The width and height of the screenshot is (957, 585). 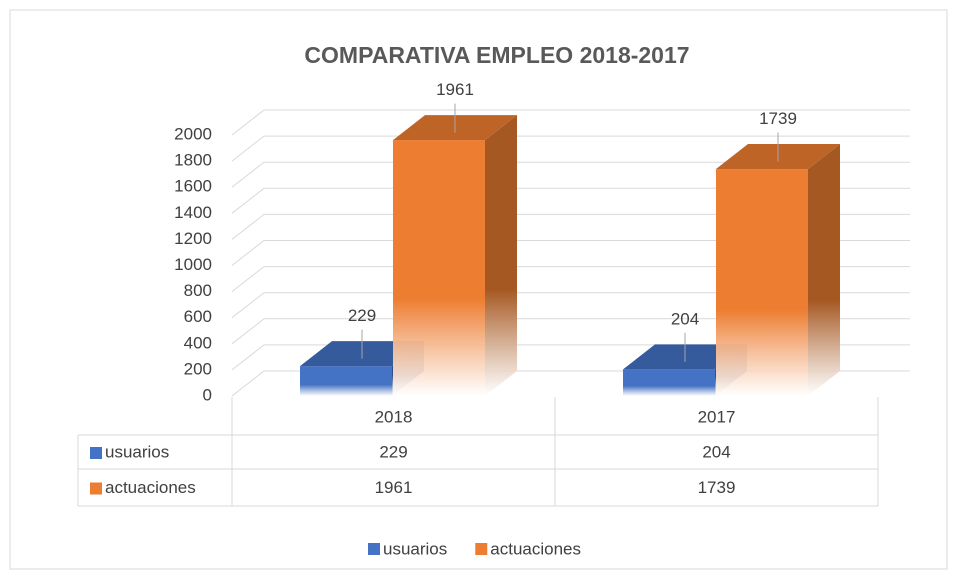 I want to click on chart-title: COMPARATIVA EMPLEO 2018-2017, so click(x=496, y=55).